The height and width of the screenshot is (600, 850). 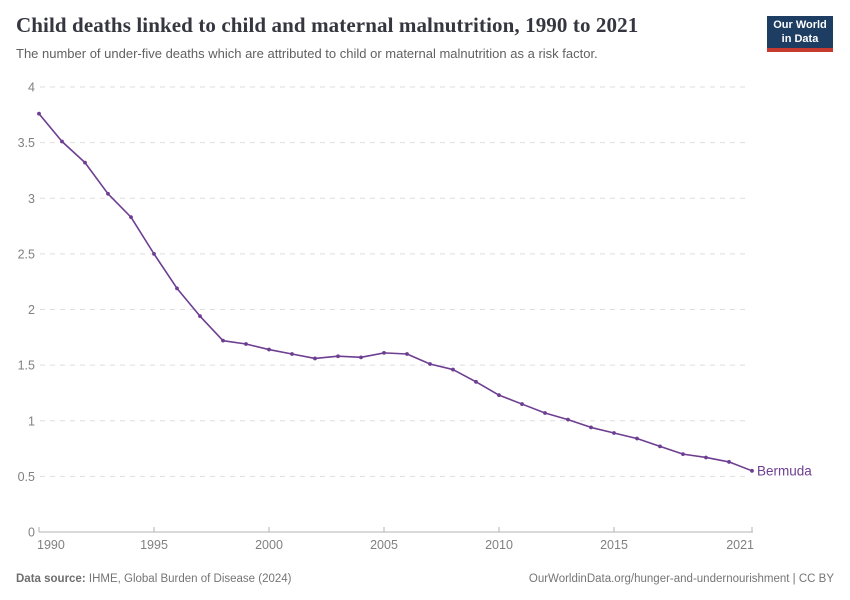 What do you see at coordinates (800, 25) in the screenshot?
I see `owid-logo-line1: Our World` at bounding box center [800, 25].